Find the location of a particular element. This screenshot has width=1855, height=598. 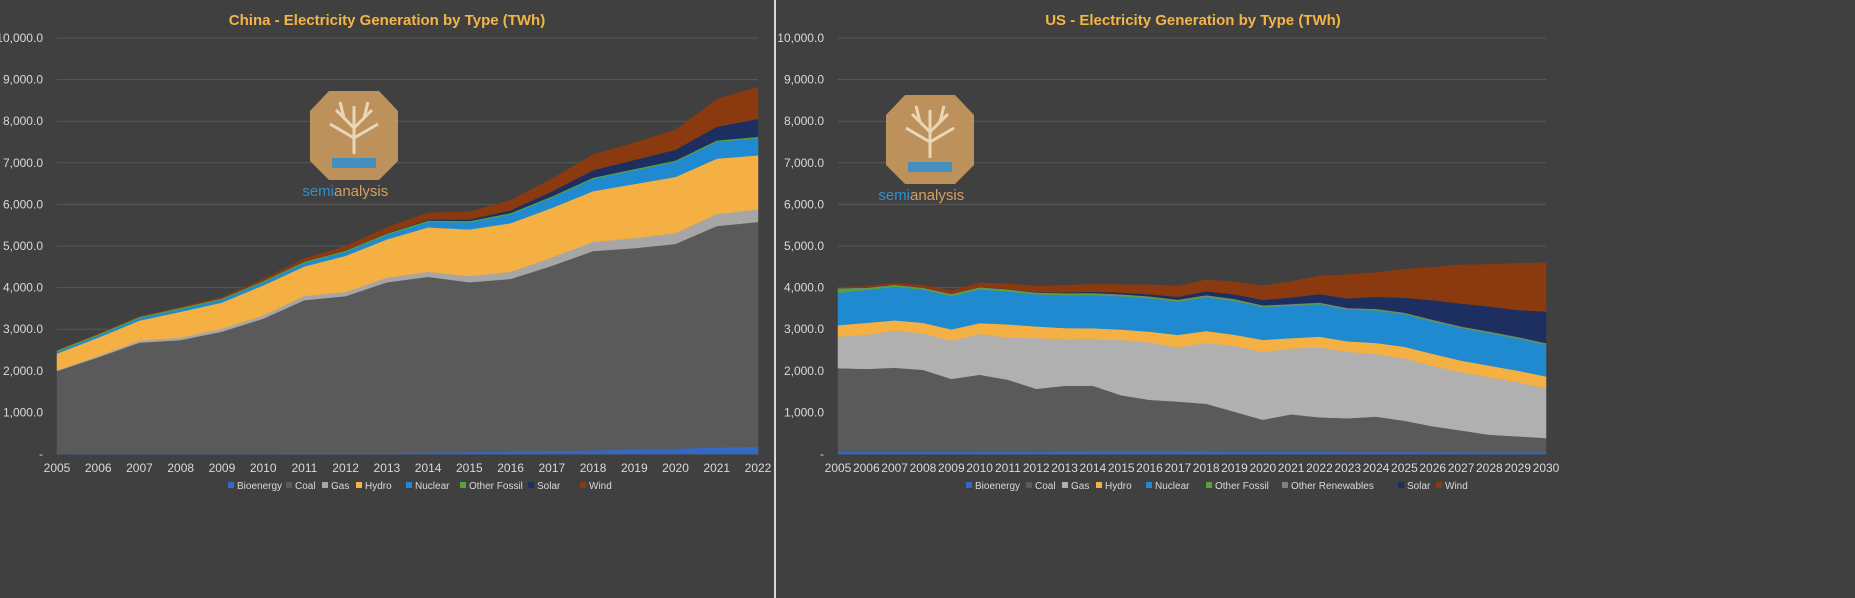

watermark-text-a: semi is located at coordinates (318, 191).